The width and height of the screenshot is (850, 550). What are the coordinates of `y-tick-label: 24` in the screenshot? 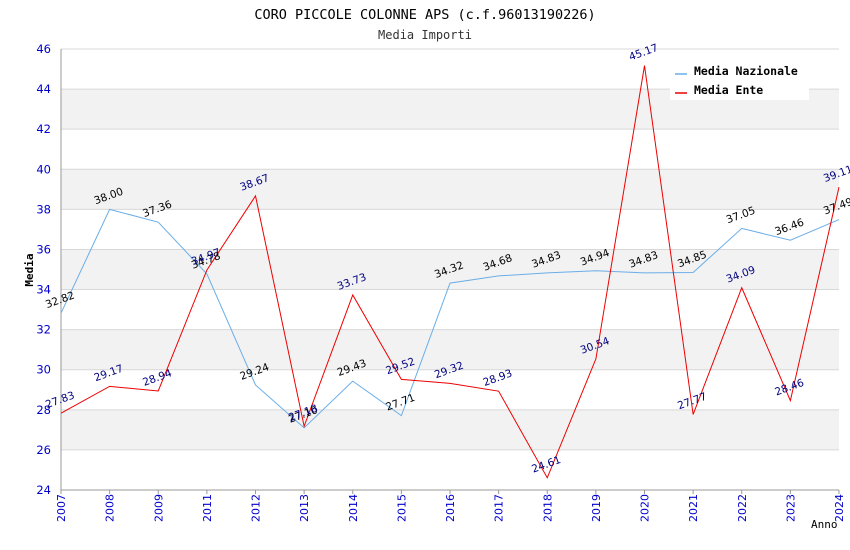 It's located at (43, 490).